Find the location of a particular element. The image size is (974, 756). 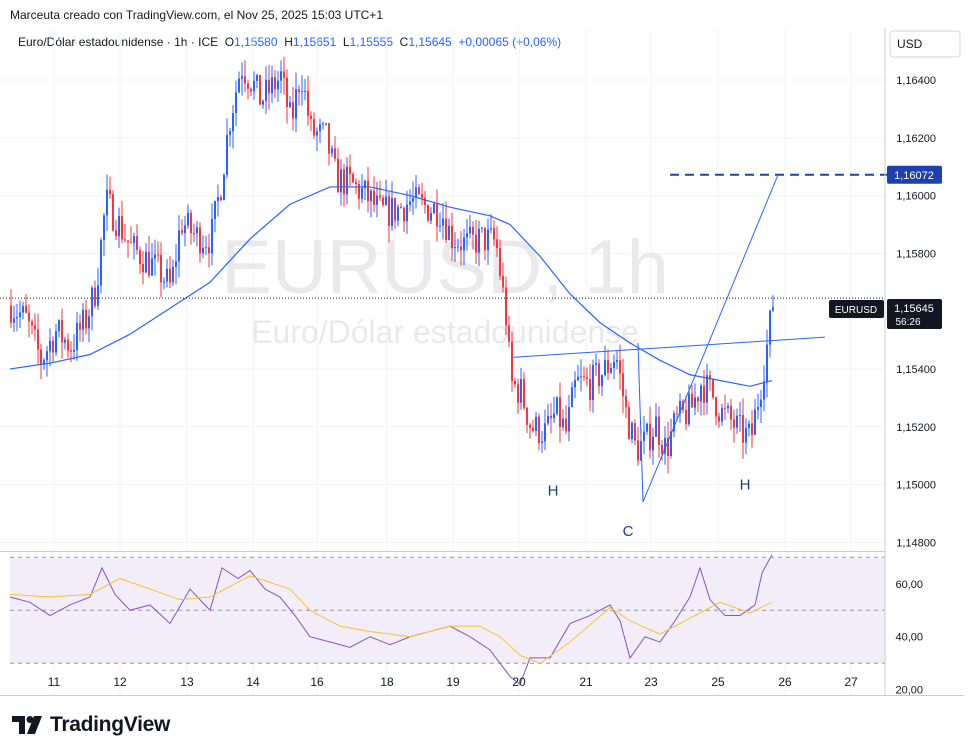

rsi-ma-line is located at coordinates (391, 619).